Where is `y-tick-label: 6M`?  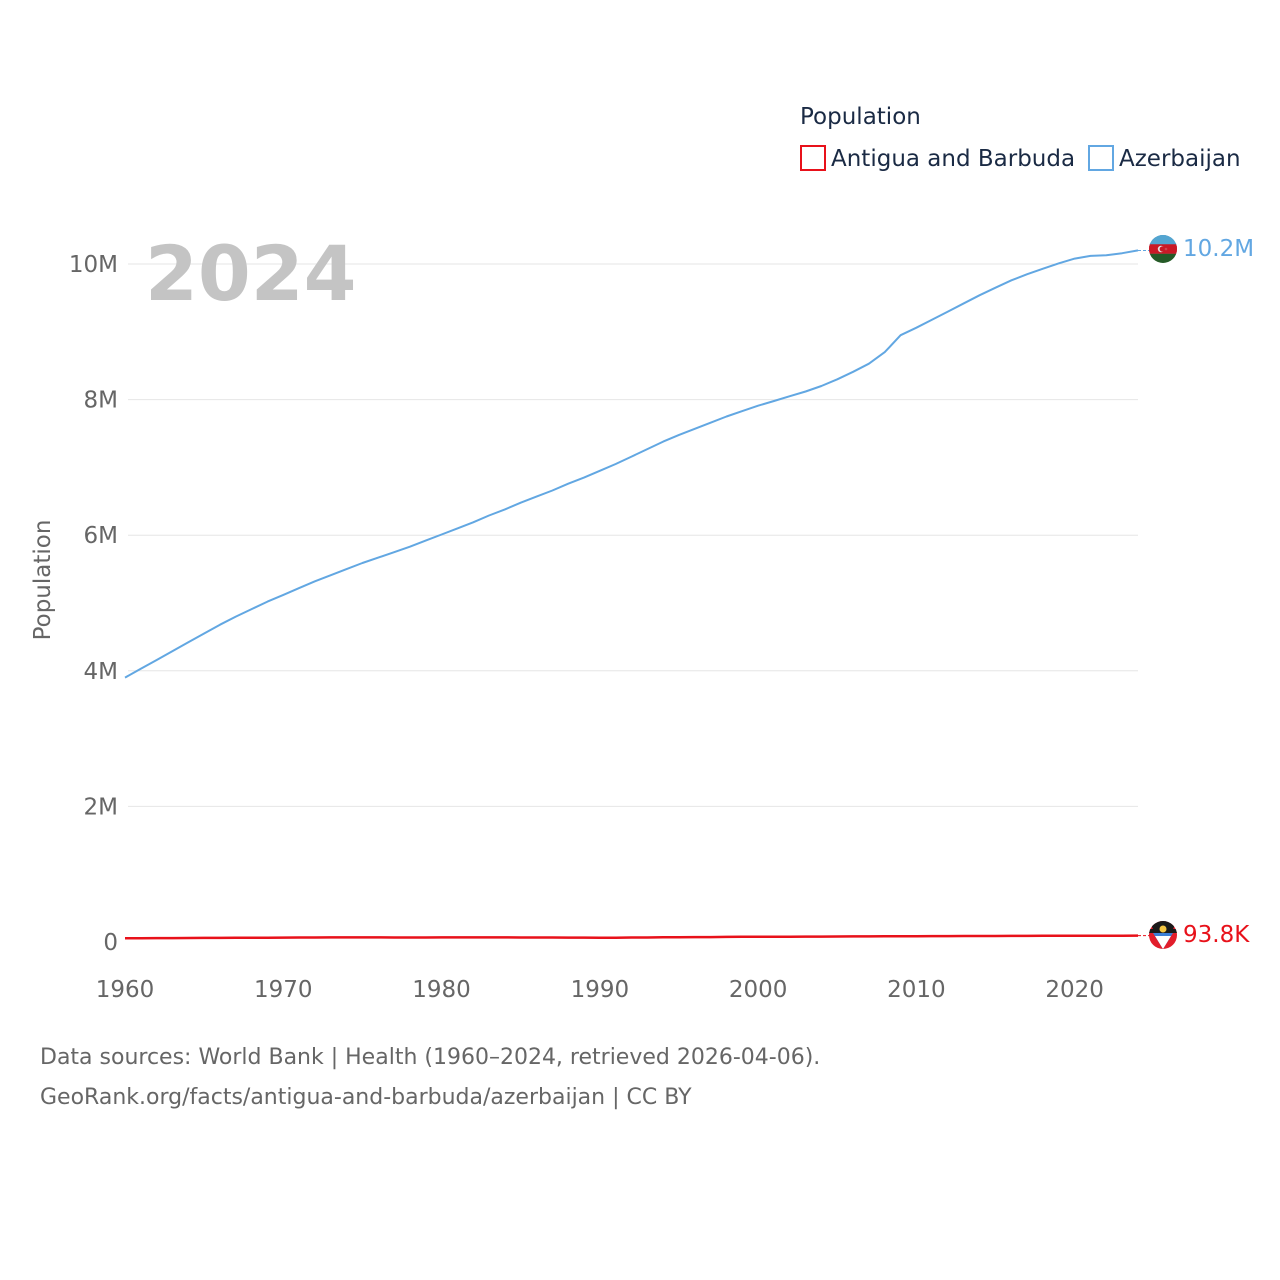
y-tick-label: 6M is located at coordinates (101, 536).